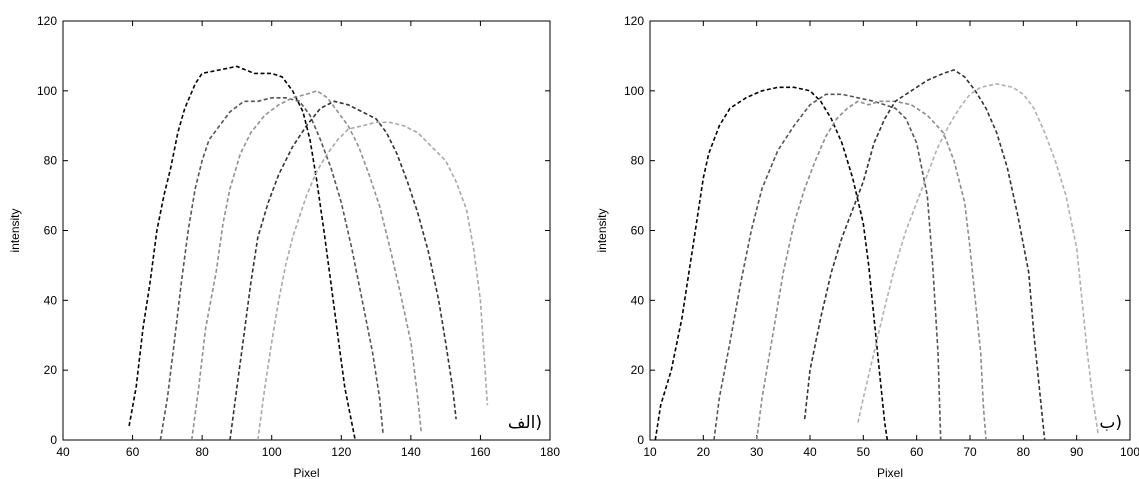  What do you see at coordinates (525, 423) in the screenshot?
I see `panel-label: الف)` at bounding box center [525, 423].